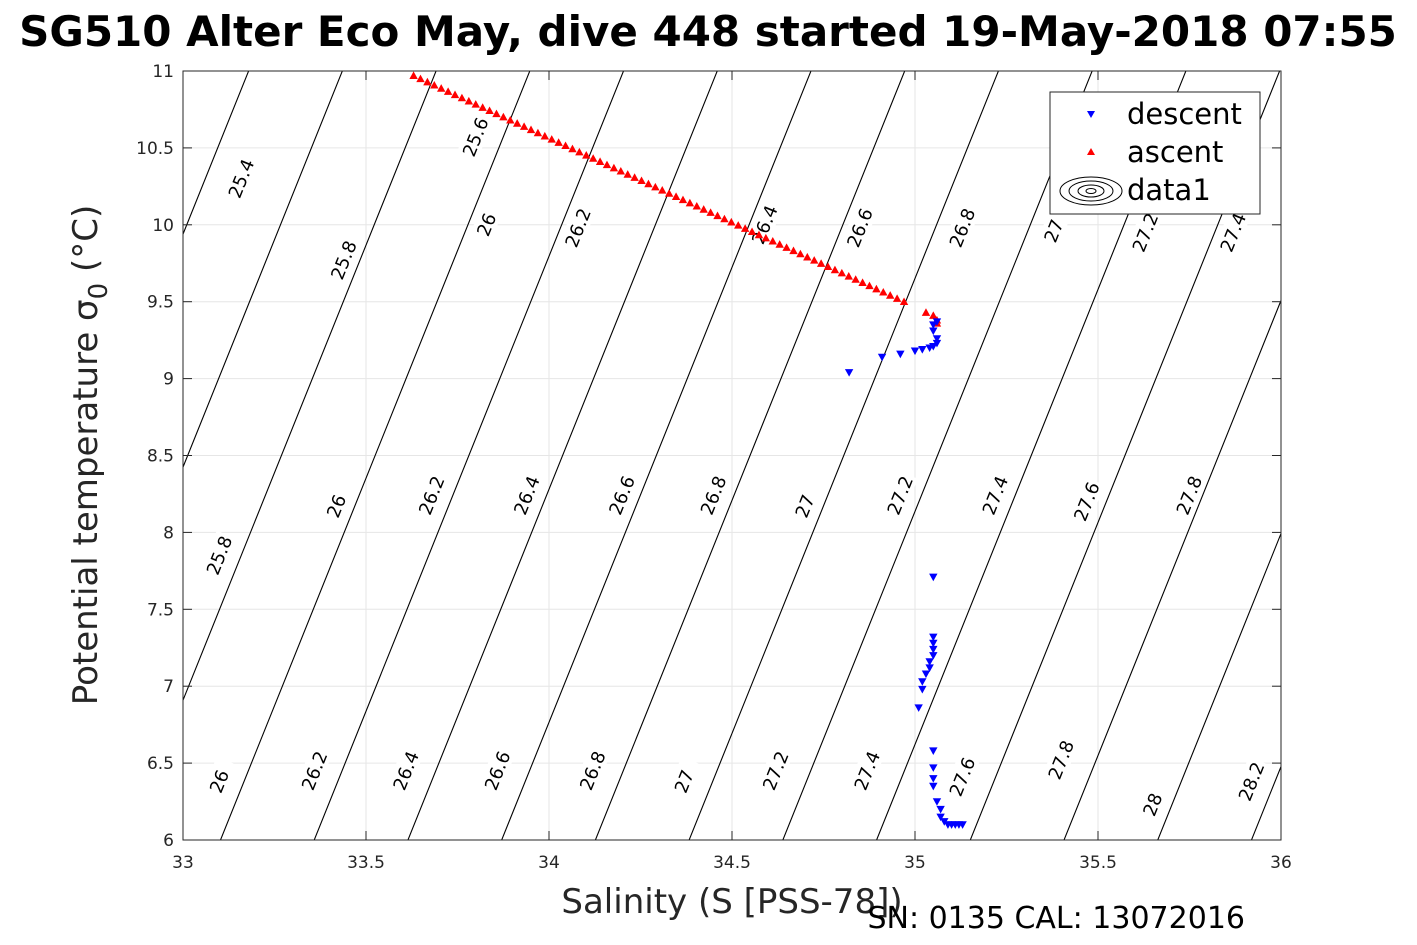 Image resolution: width=1417 pixels, height=945 pixels. I want to click on y-tick-label: 10.5, so click(155, 149).